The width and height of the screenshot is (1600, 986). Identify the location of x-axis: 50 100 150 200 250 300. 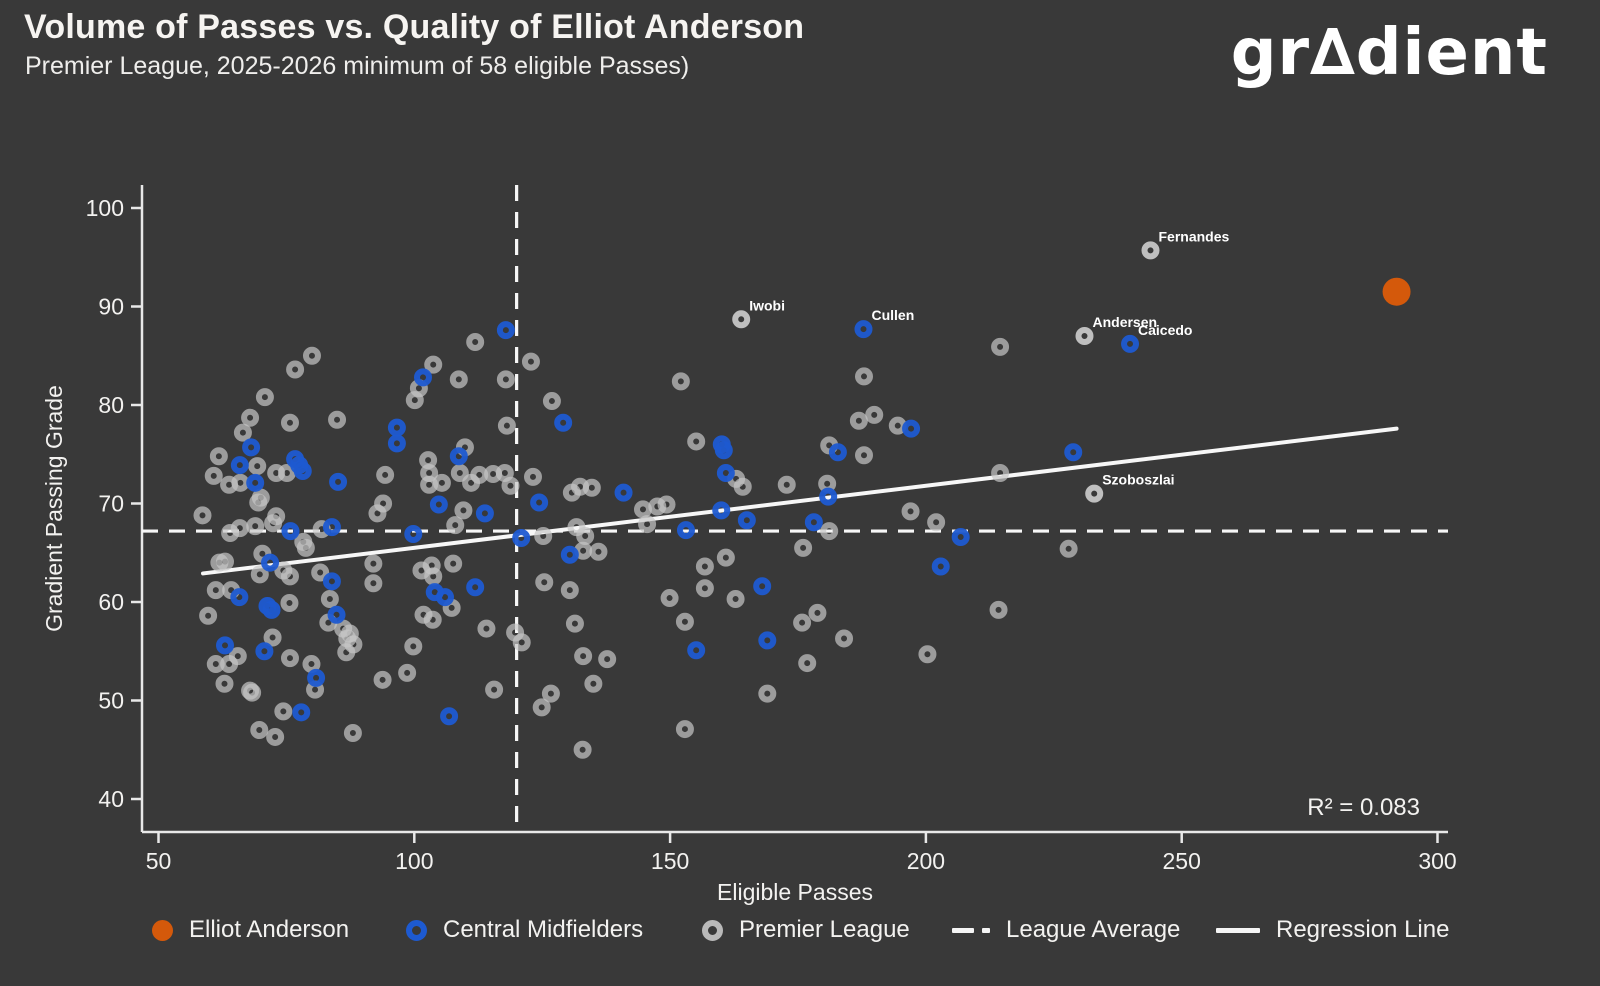
(801, 853).